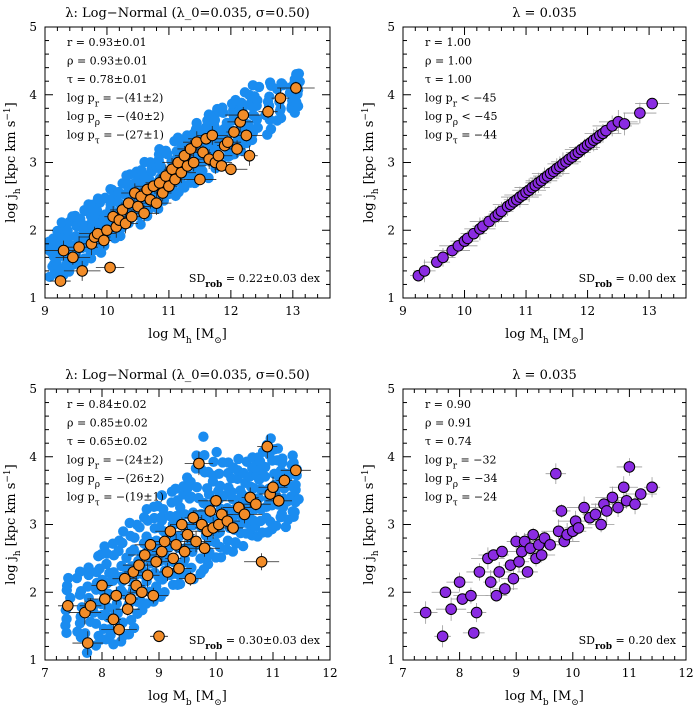 The image size is (696, 712). Describe the element at coordinates (460, 463) in the screenshot. I see `stat-line: log pr = −32` at that location.